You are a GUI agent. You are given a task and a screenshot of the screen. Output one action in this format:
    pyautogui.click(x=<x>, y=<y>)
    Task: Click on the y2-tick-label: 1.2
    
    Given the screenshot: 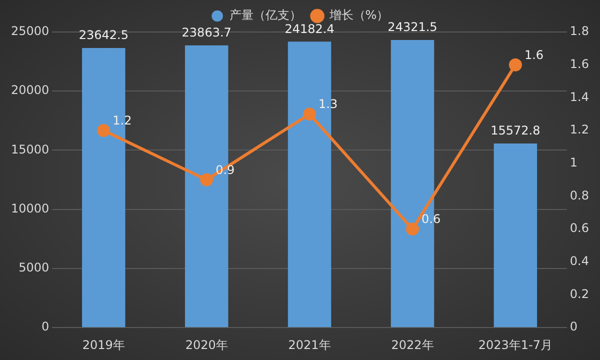 What is the action you would take?
    pyautogui.click(x=580, y=129)
    